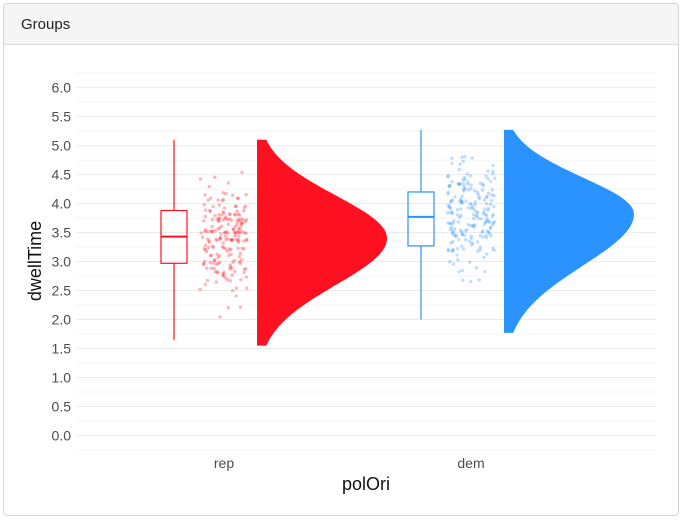 Image resolution: width=684 pixels, height=522 pixels. I want to click on y-tick-label: 0.5, so click(62, 407).